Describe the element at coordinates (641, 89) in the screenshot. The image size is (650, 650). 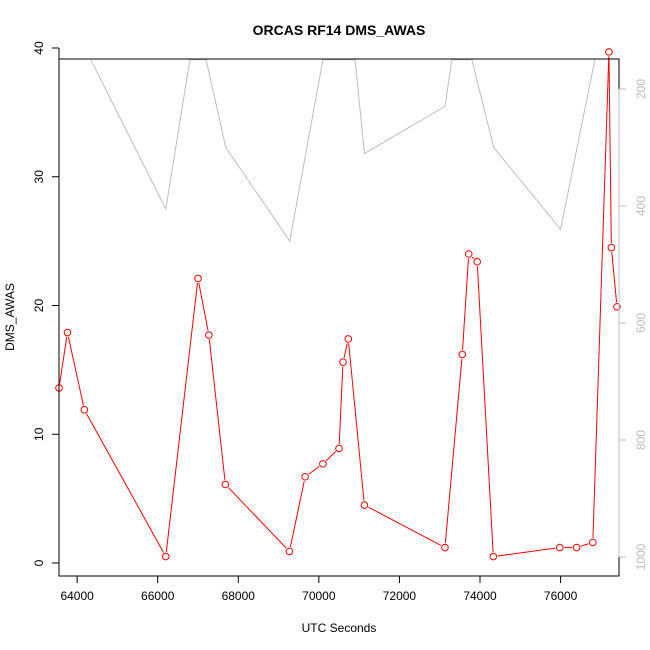
I see `y2-tick-label: 200` at that location.